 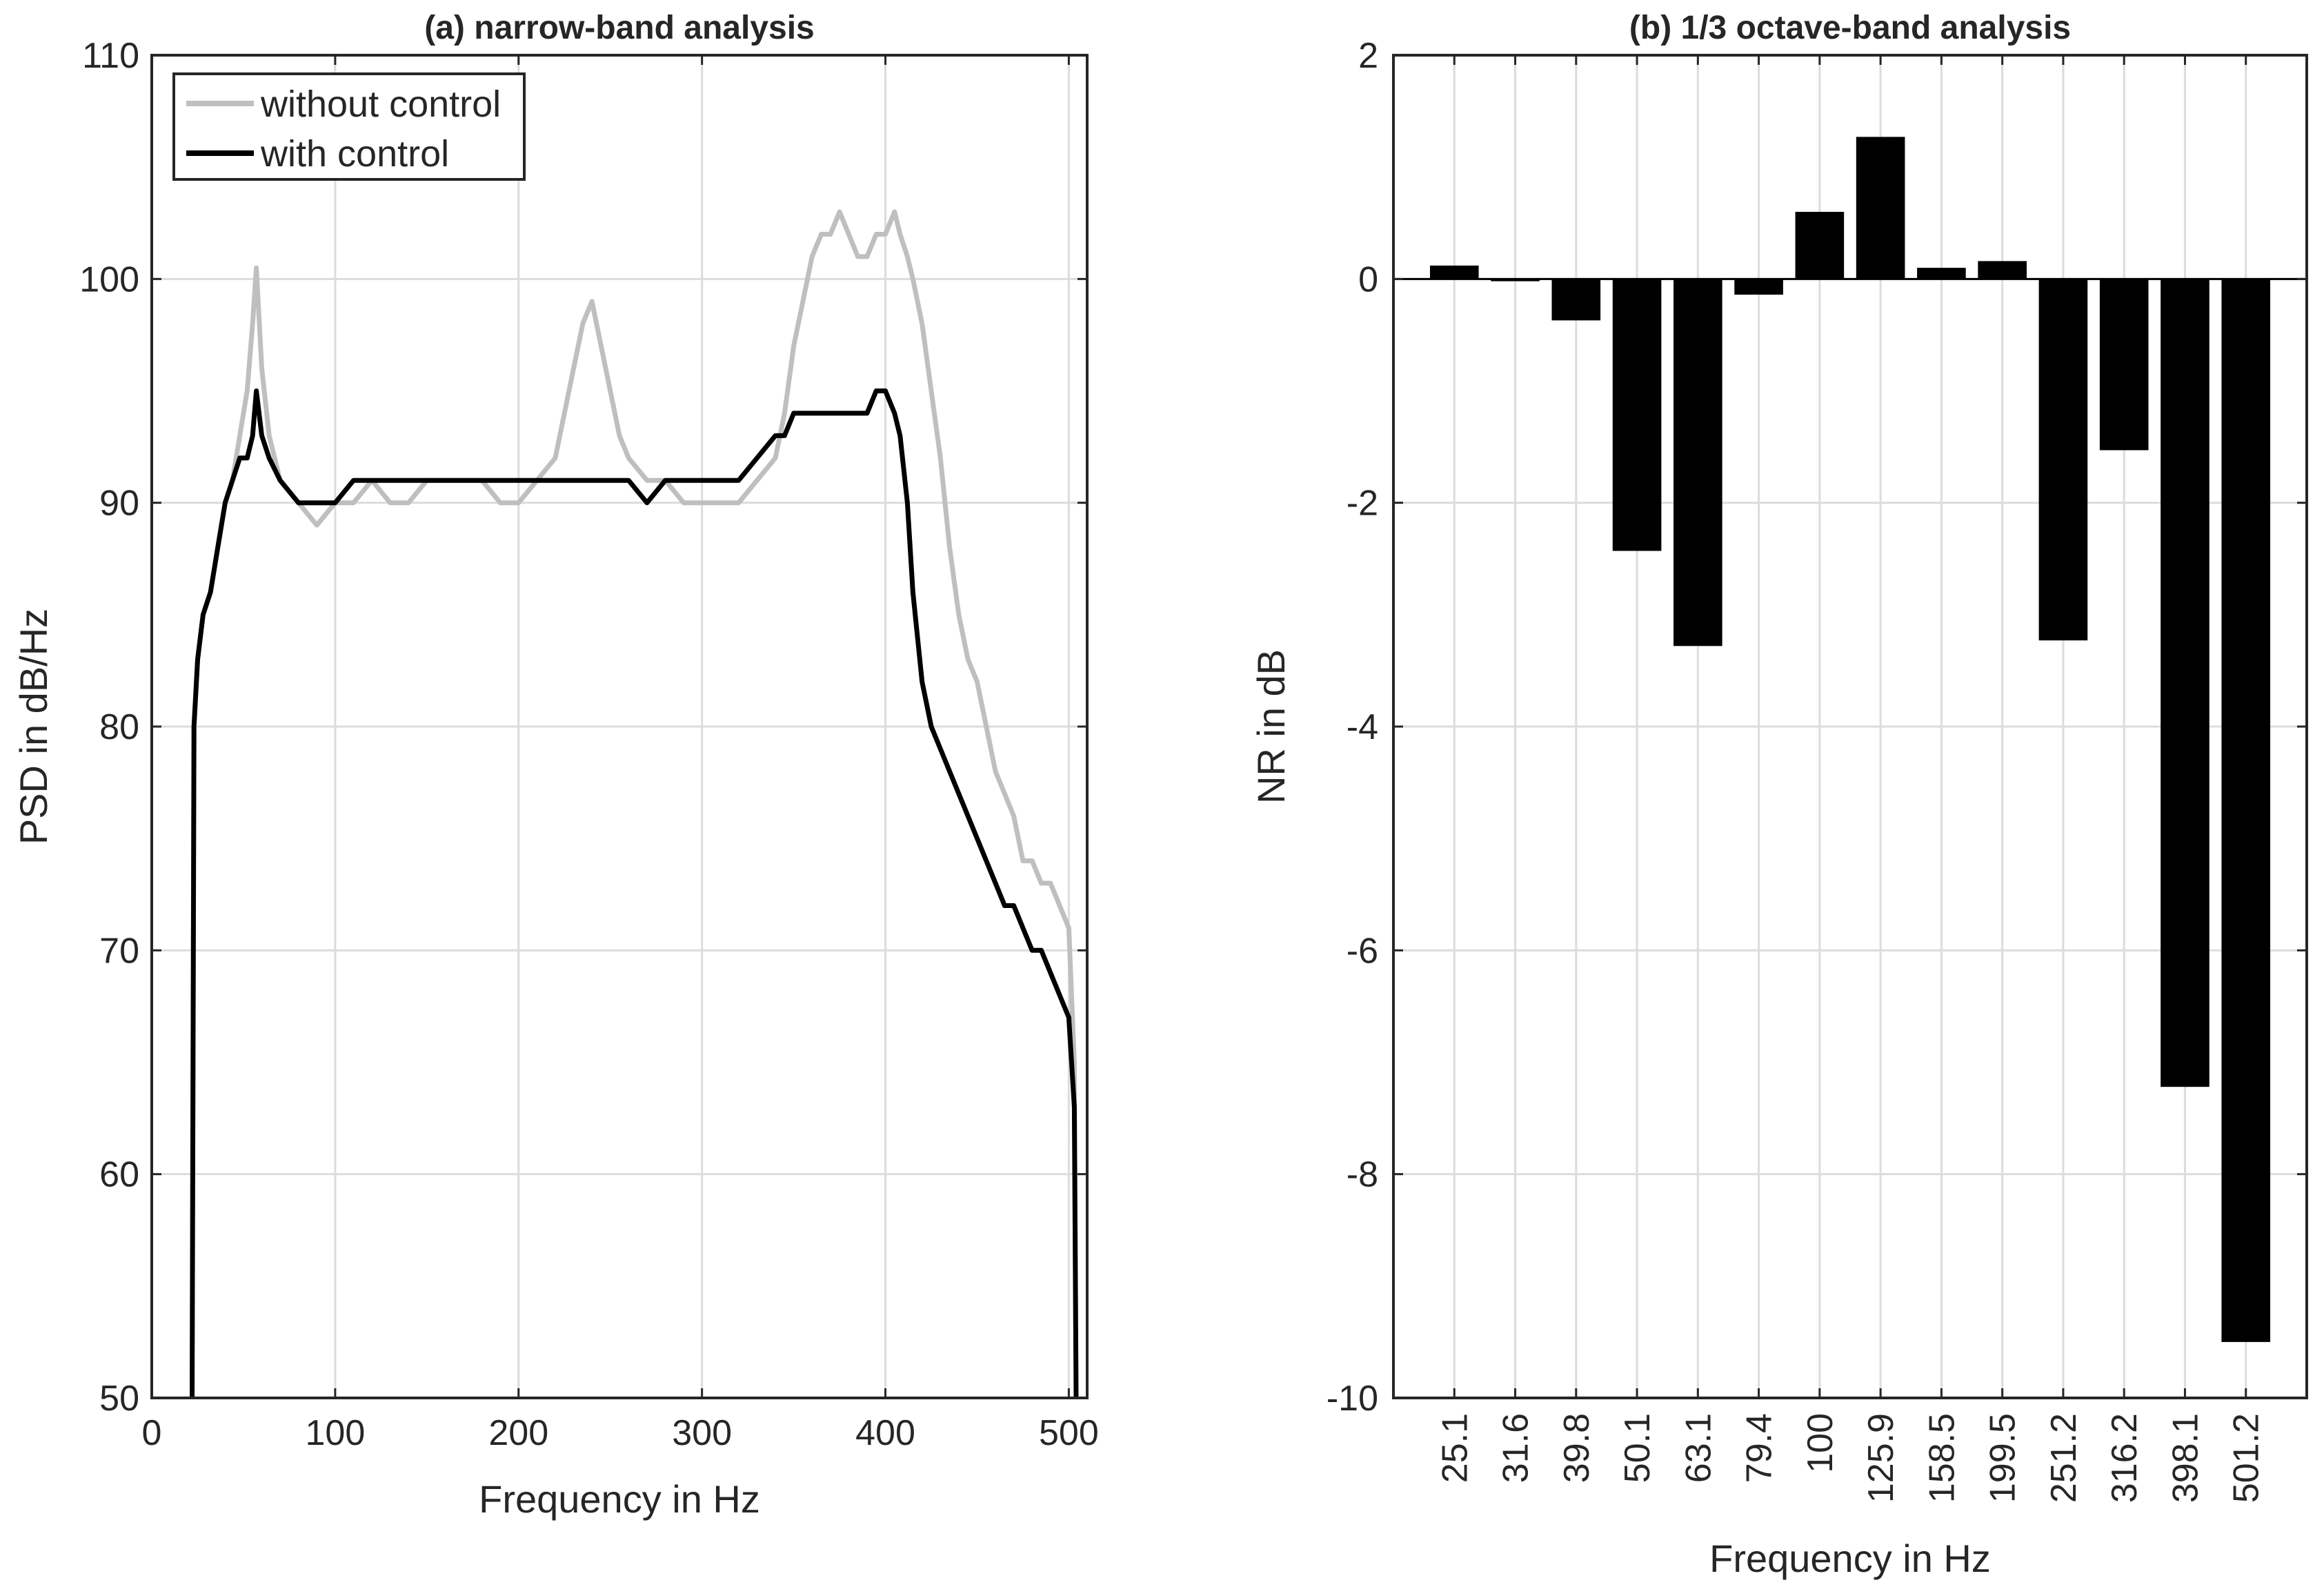 What do you see at coordinates (119, 727) in the screenshot?
I see `panel-a-y-tick-label: 80` at bounding box center [119, 727].